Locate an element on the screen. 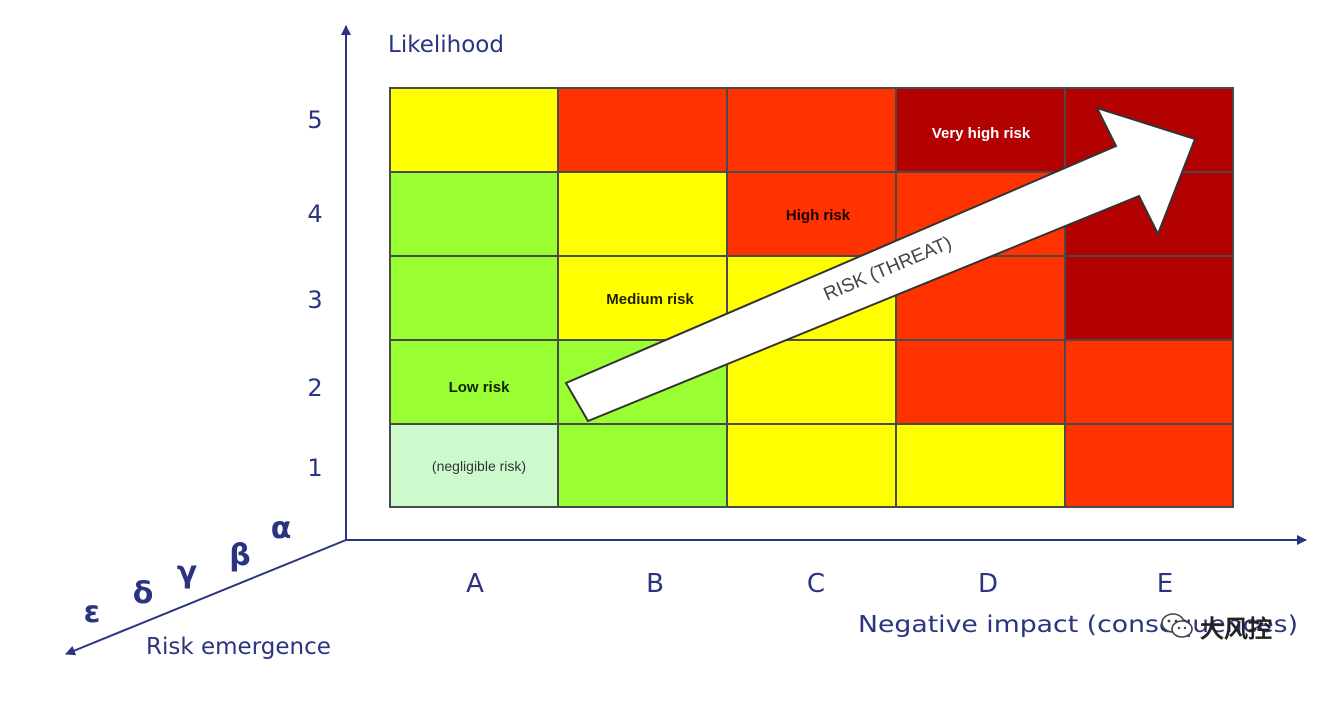  cell-1-E is located at coordinates (1149, 465).